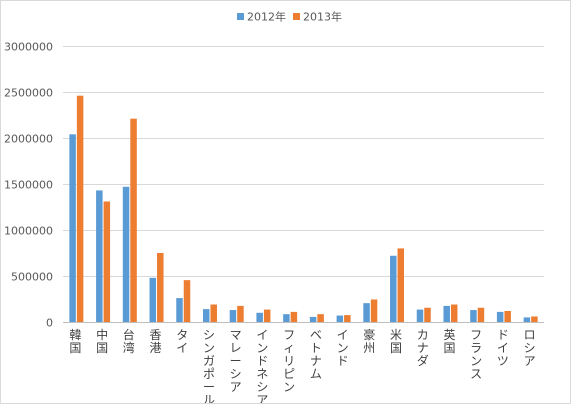 The height and width of the screenshot is (404, 571). What do you see at coordinates (266, 17) in the screenshot?
I see `legend-label: 2012年` at bounding box center [266, 17].